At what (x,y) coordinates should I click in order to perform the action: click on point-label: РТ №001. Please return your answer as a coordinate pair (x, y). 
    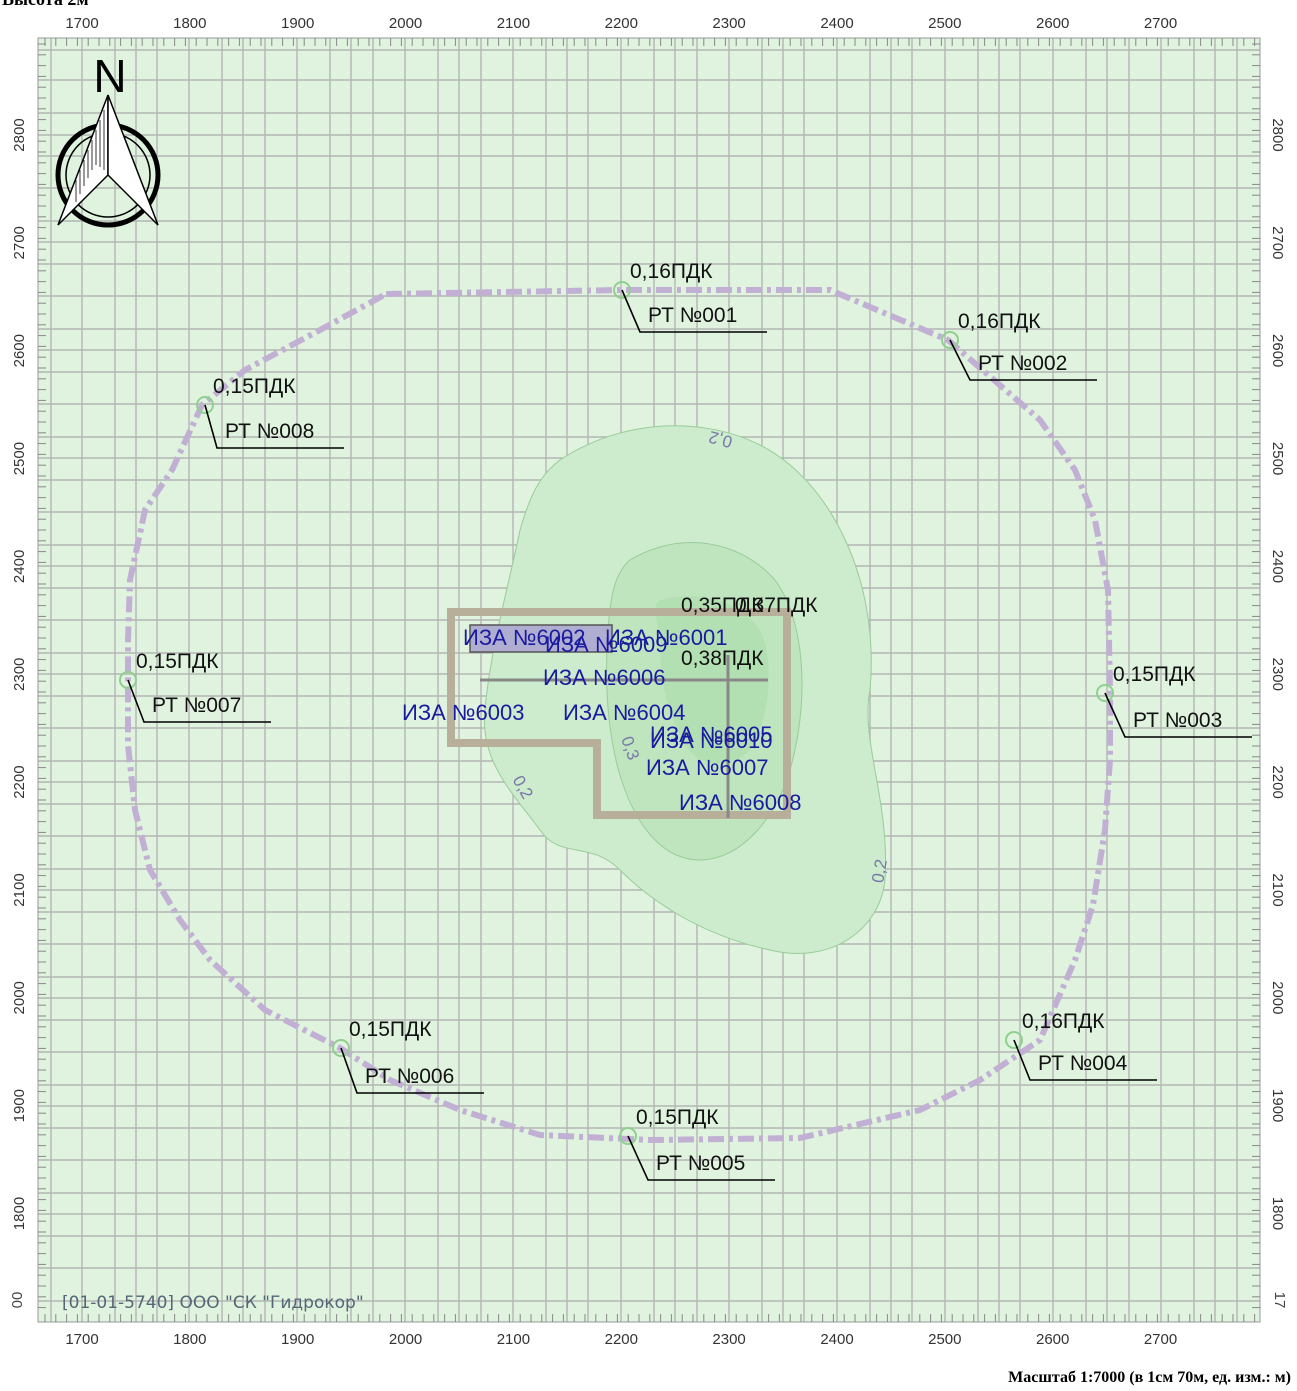
    Looking at the image, I should click on (692, 315).